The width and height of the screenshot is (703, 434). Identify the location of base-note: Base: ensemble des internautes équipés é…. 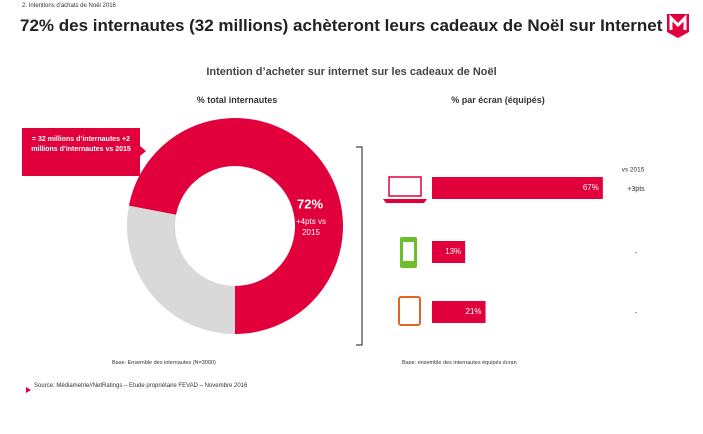
(459, 363).